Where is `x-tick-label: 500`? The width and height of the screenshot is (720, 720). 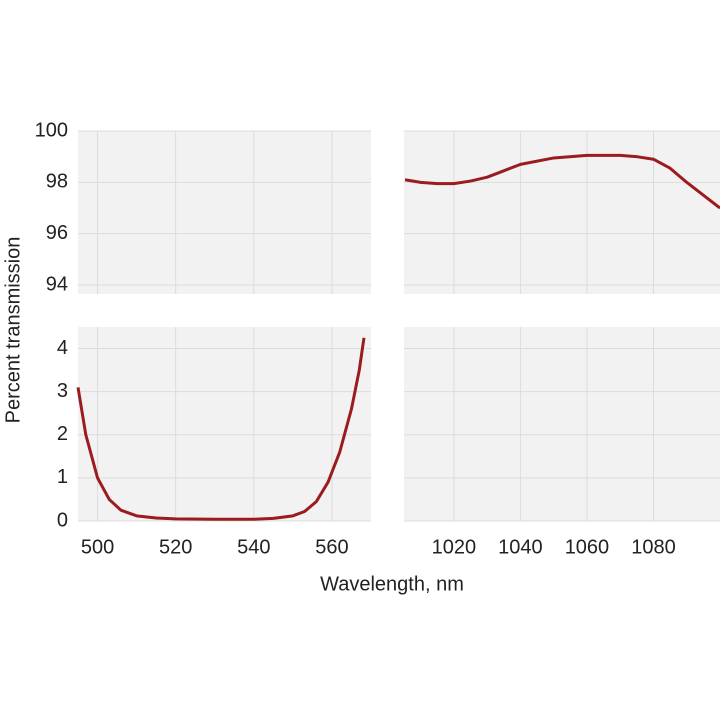 x-tick-label: 500 is located at coordinates (97, 547).